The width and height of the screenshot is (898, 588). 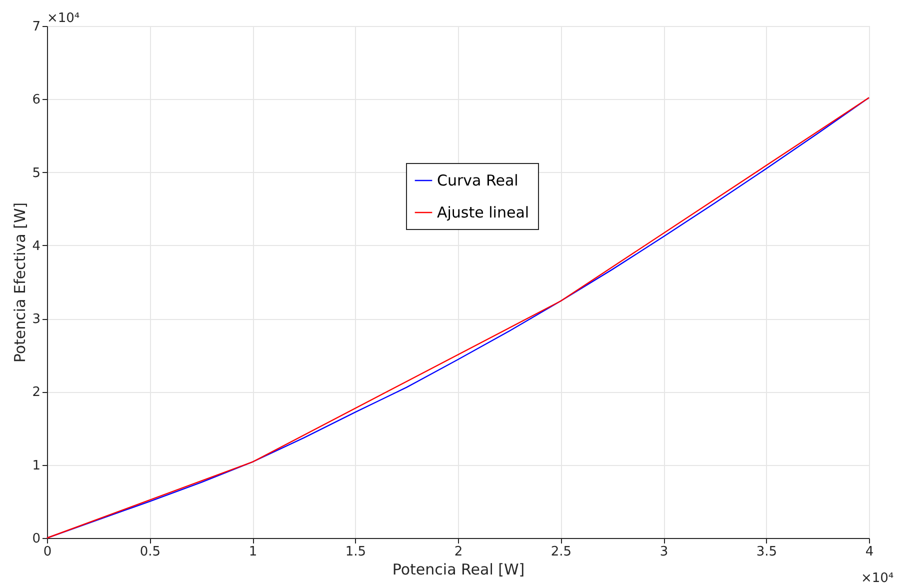 What do you see at coordinates (458, 552) in the screenshot?
I see `x-tick-label: 2` at bounding box center [458, 552].